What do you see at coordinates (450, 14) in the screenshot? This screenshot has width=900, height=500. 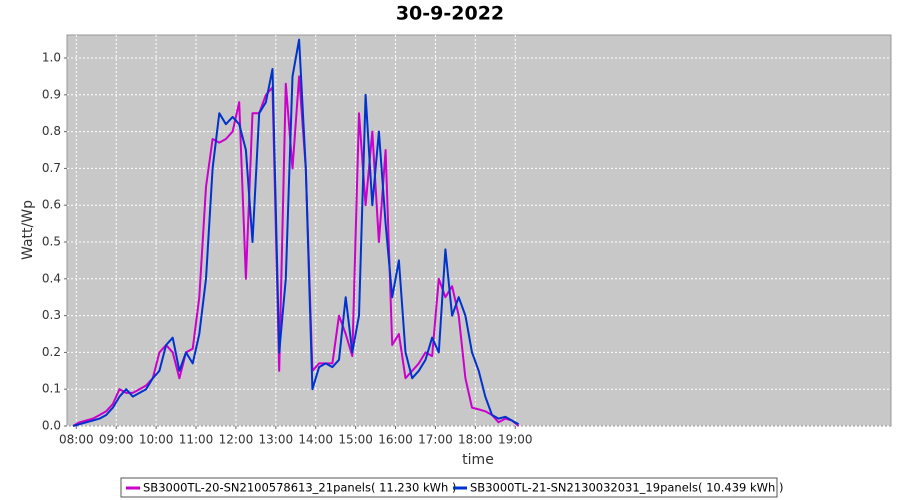 I see `chart-title: 30-9-2022` at bounding box center [450, 14].